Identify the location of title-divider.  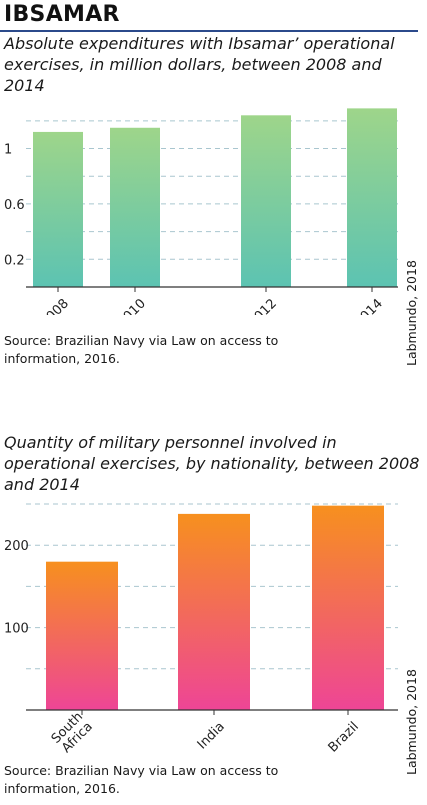
(209, 31).